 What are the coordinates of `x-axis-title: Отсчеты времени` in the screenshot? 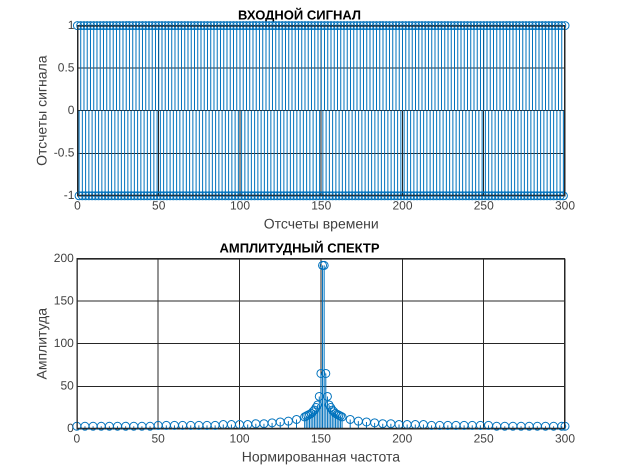 It's located at (321, 223).